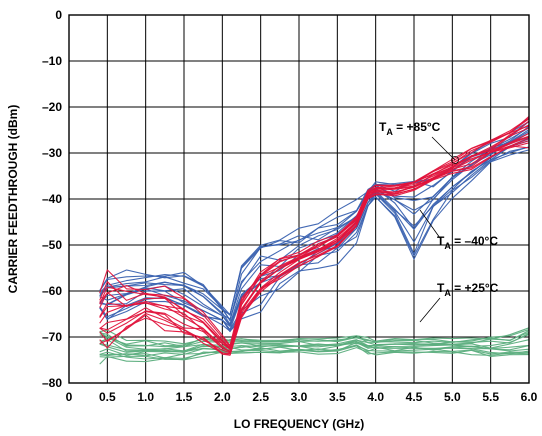 The width and height of the screenshot is (542, 436). I want to click on x-tick-label: 4.5, so click(414, 397).